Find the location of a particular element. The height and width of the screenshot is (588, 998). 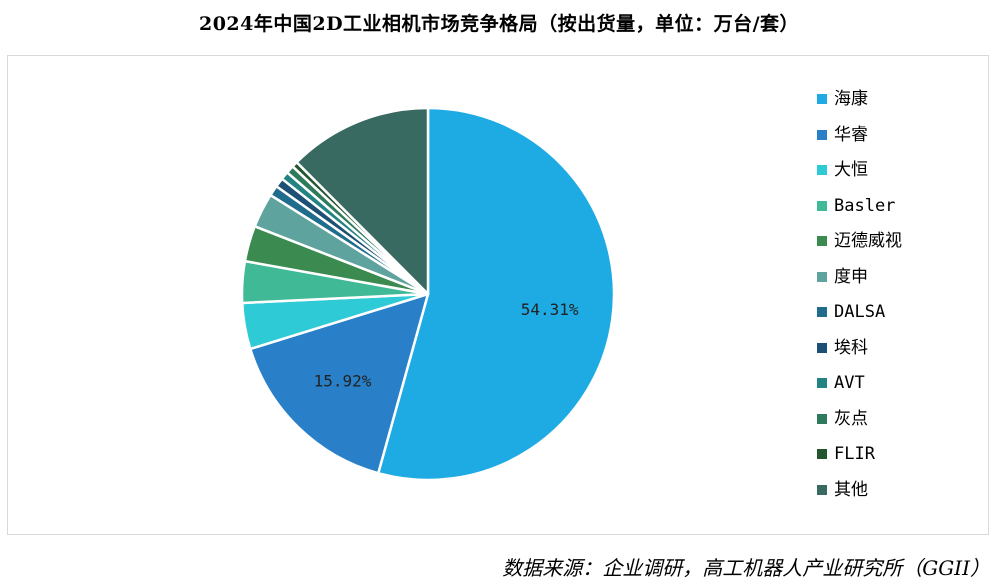

legend-label: FLIR is located at coordinates (854, 454).